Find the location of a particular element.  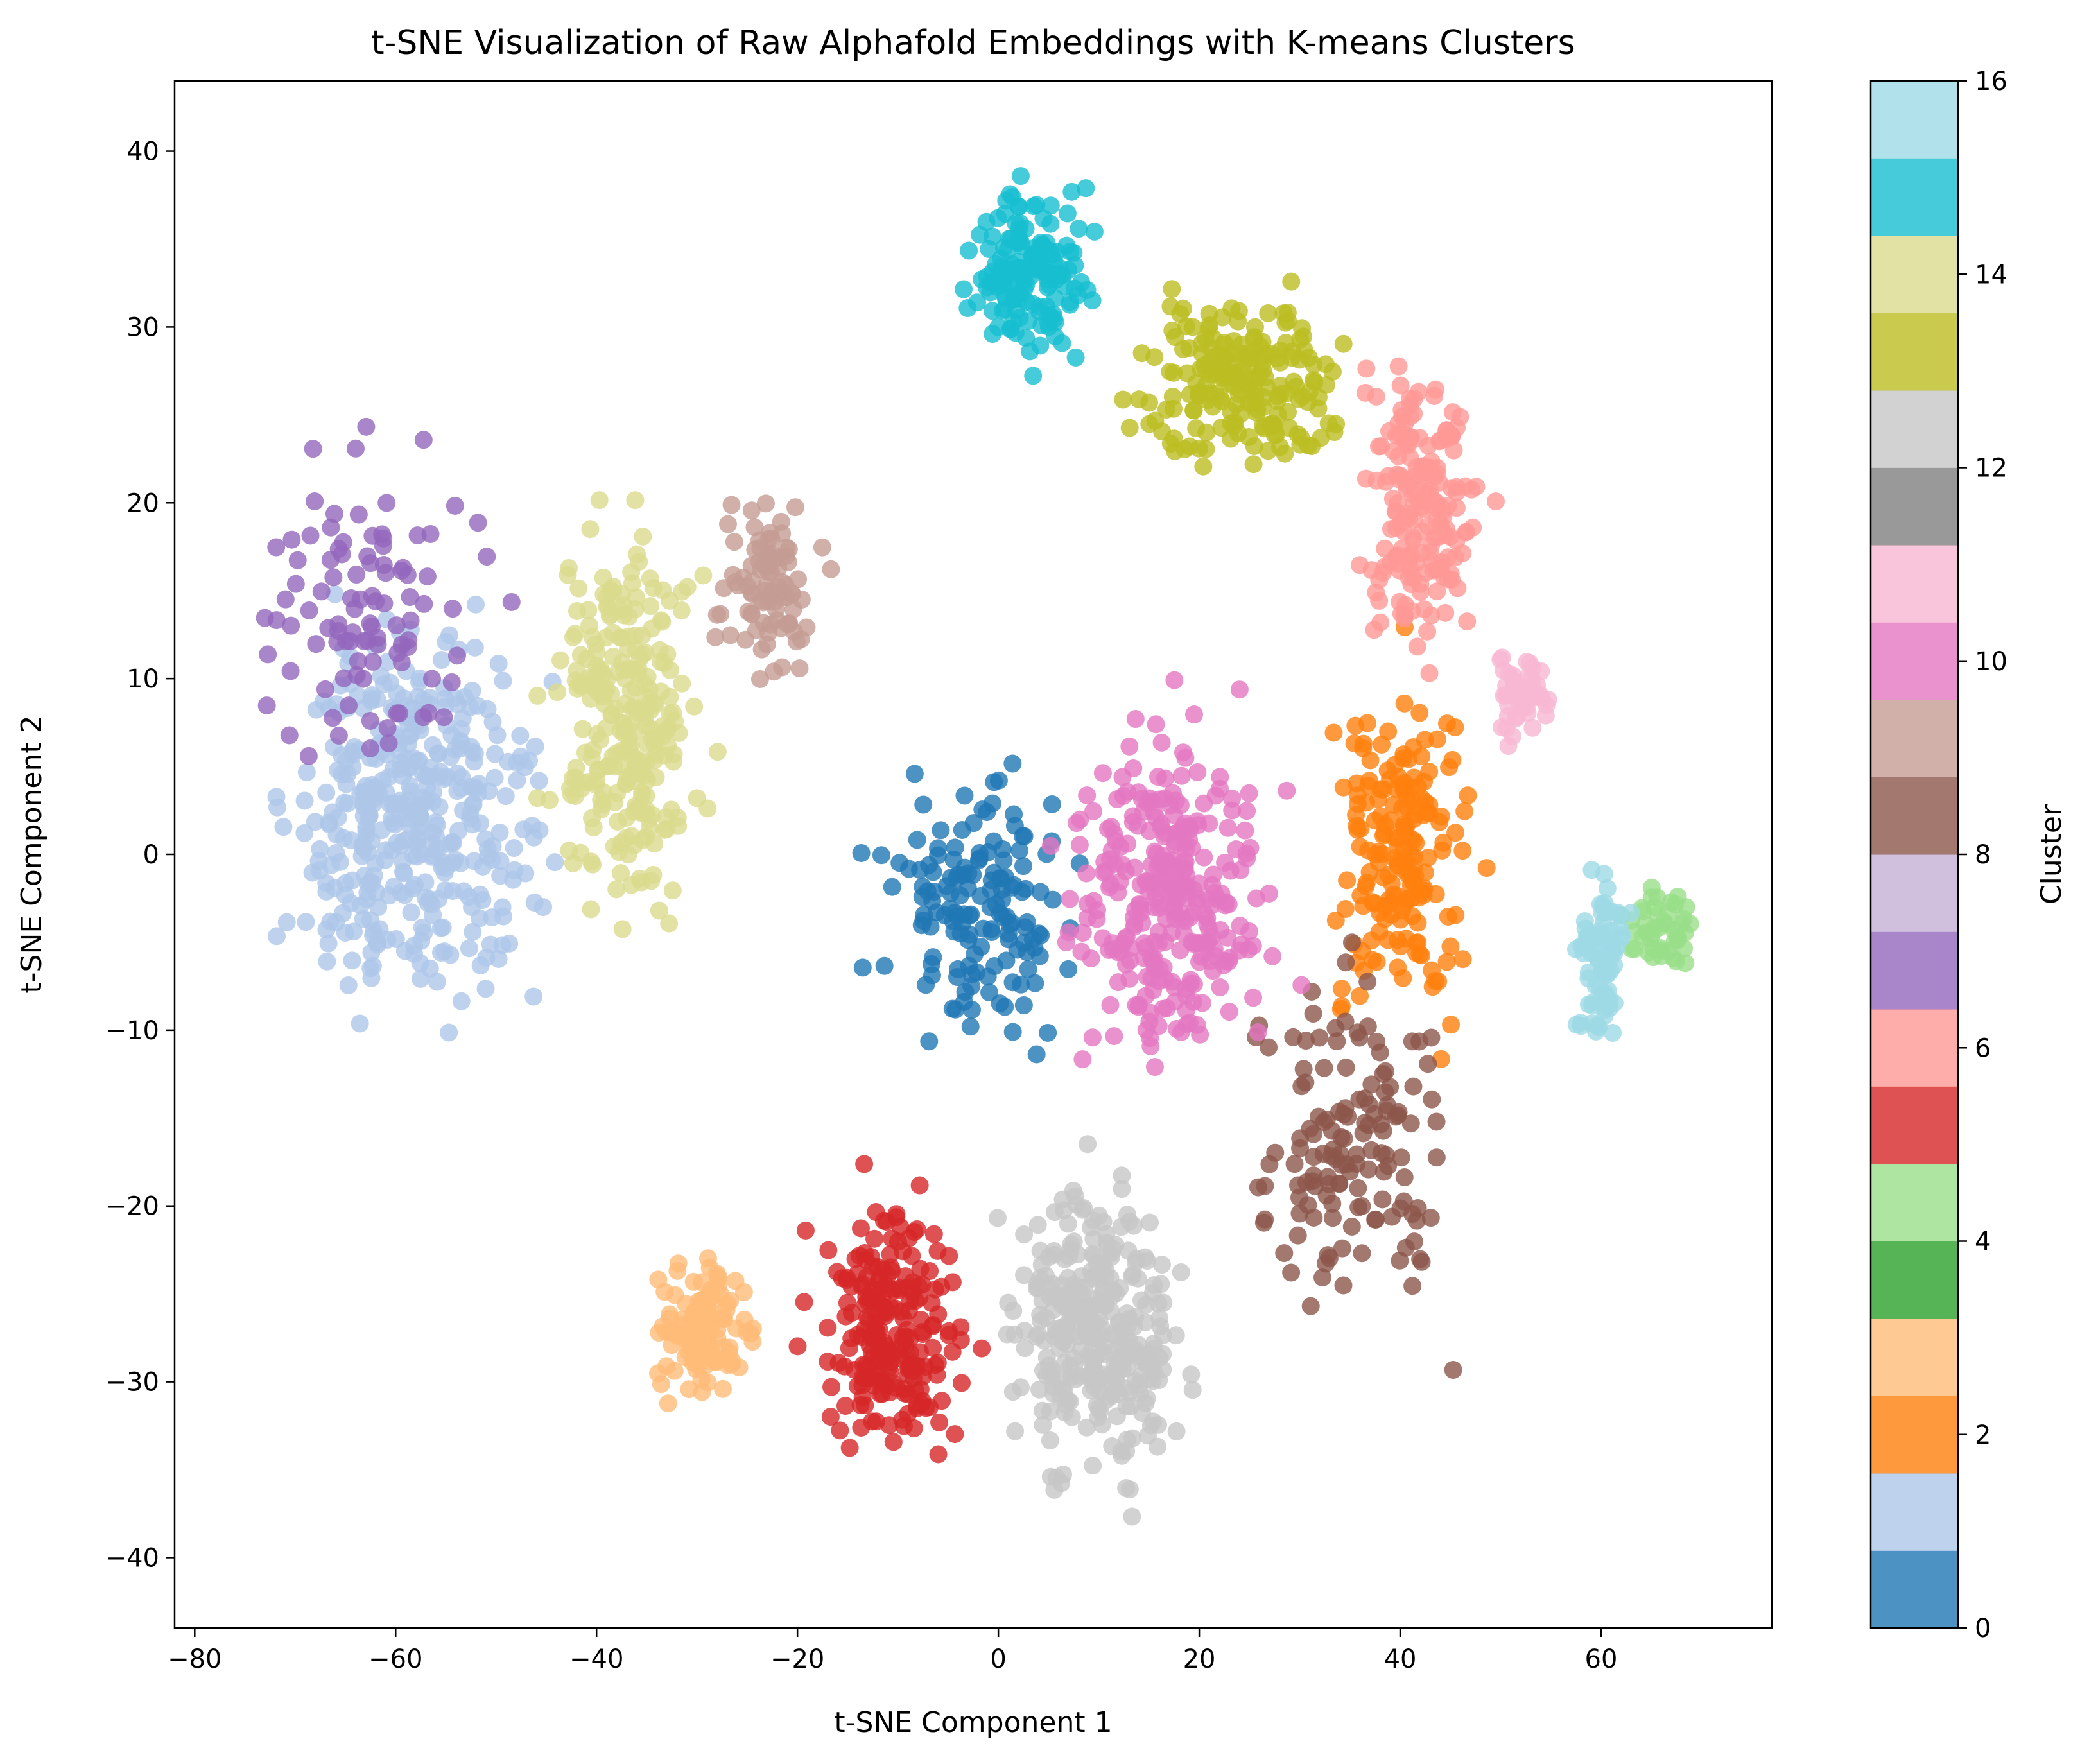

y-axis-label: t-SNE Component 2 is located at coordinates (31, 854).